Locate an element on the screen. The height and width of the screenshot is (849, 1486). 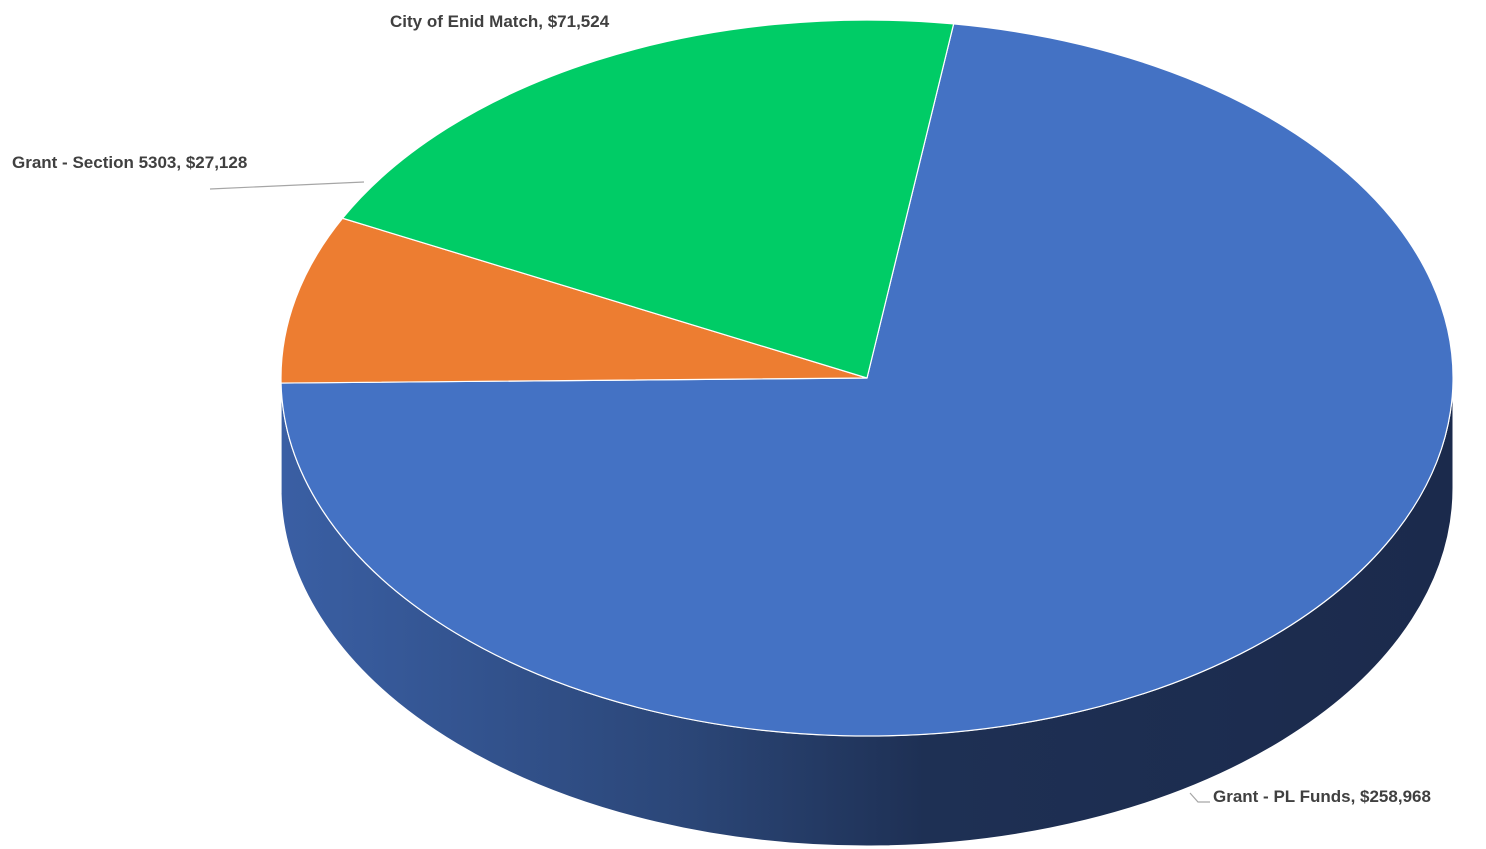
data-label-city-of-enid-match: City of Enid Match, $71,524 is located at coordinates (500, 21).